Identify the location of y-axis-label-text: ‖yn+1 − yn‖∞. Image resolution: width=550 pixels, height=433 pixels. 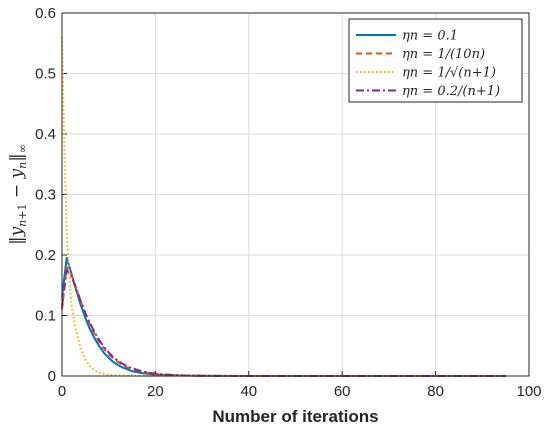
(18, 194).